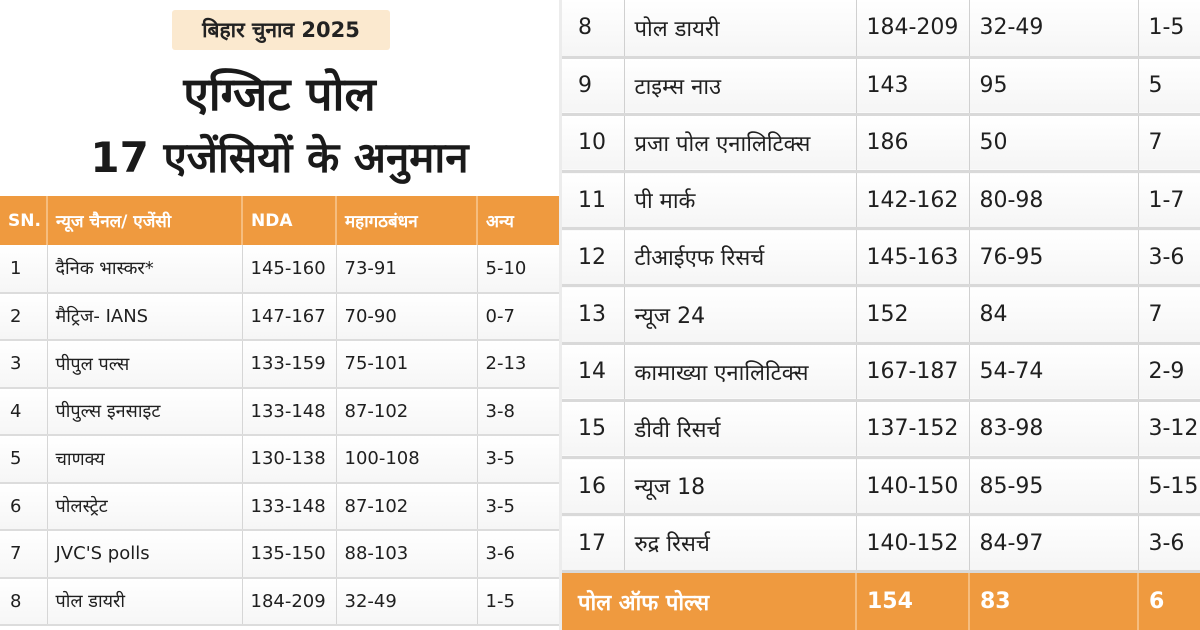 This screenshot has width=1200, height=630. I want to click on table-row: 16 न्यूज 18 140-150 85-95 5-15, so click(881, 487).